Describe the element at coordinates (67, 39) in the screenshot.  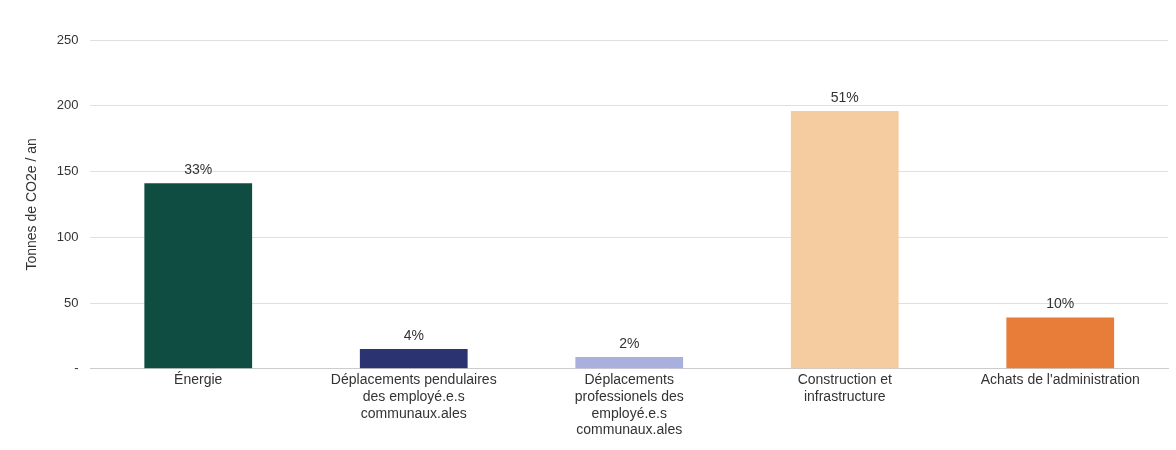
I see `y-tick-label: 250` at that location.